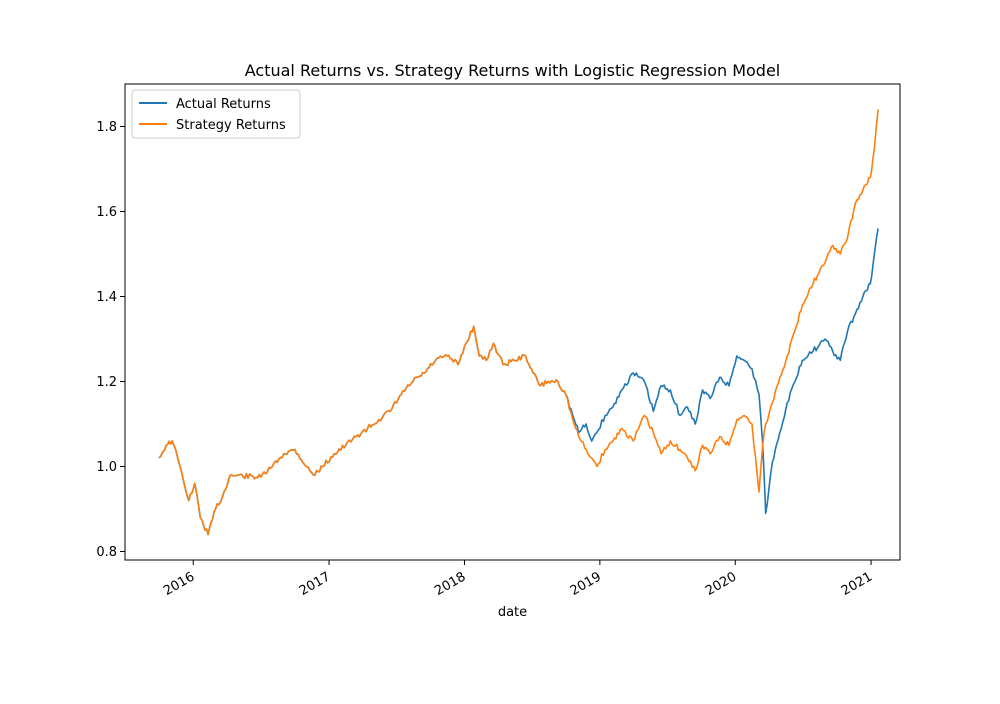 This screenshot has height=704, width=1000. I want to click on x-axis-label: date, so click(512, 612).